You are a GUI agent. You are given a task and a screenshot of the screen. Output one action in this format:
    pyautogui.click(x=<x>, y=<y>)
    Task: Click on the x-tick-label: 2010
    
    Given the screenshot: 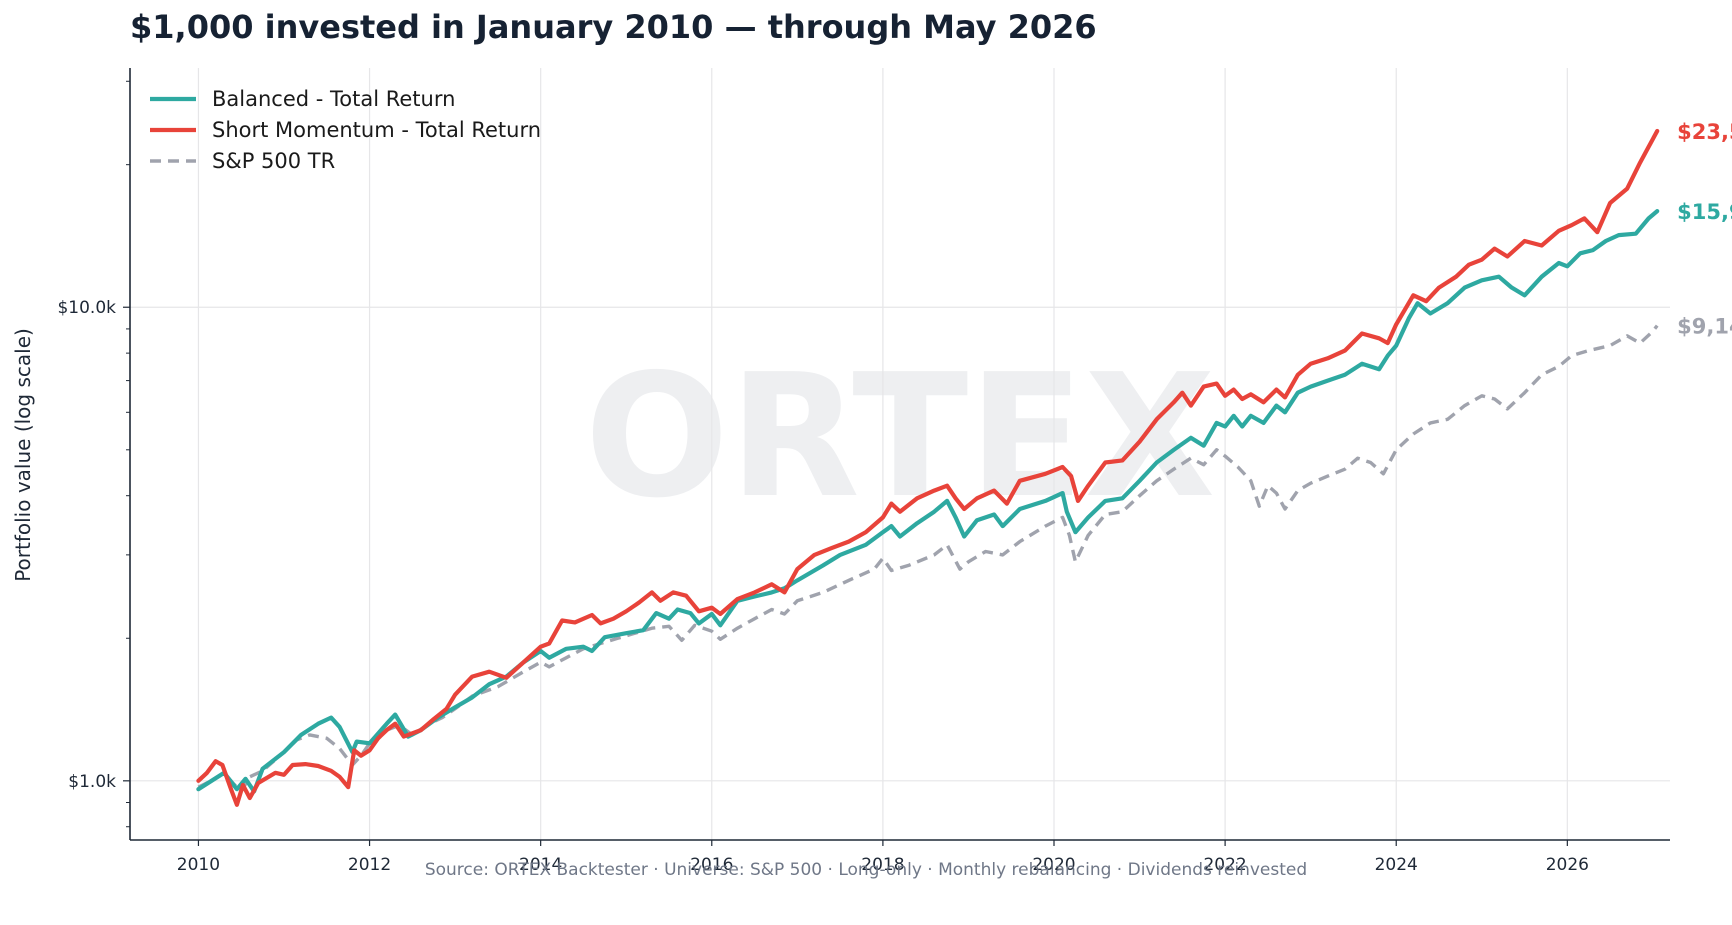 What is the action you would take?
    pyautogui.click(x=198, y=865)
    